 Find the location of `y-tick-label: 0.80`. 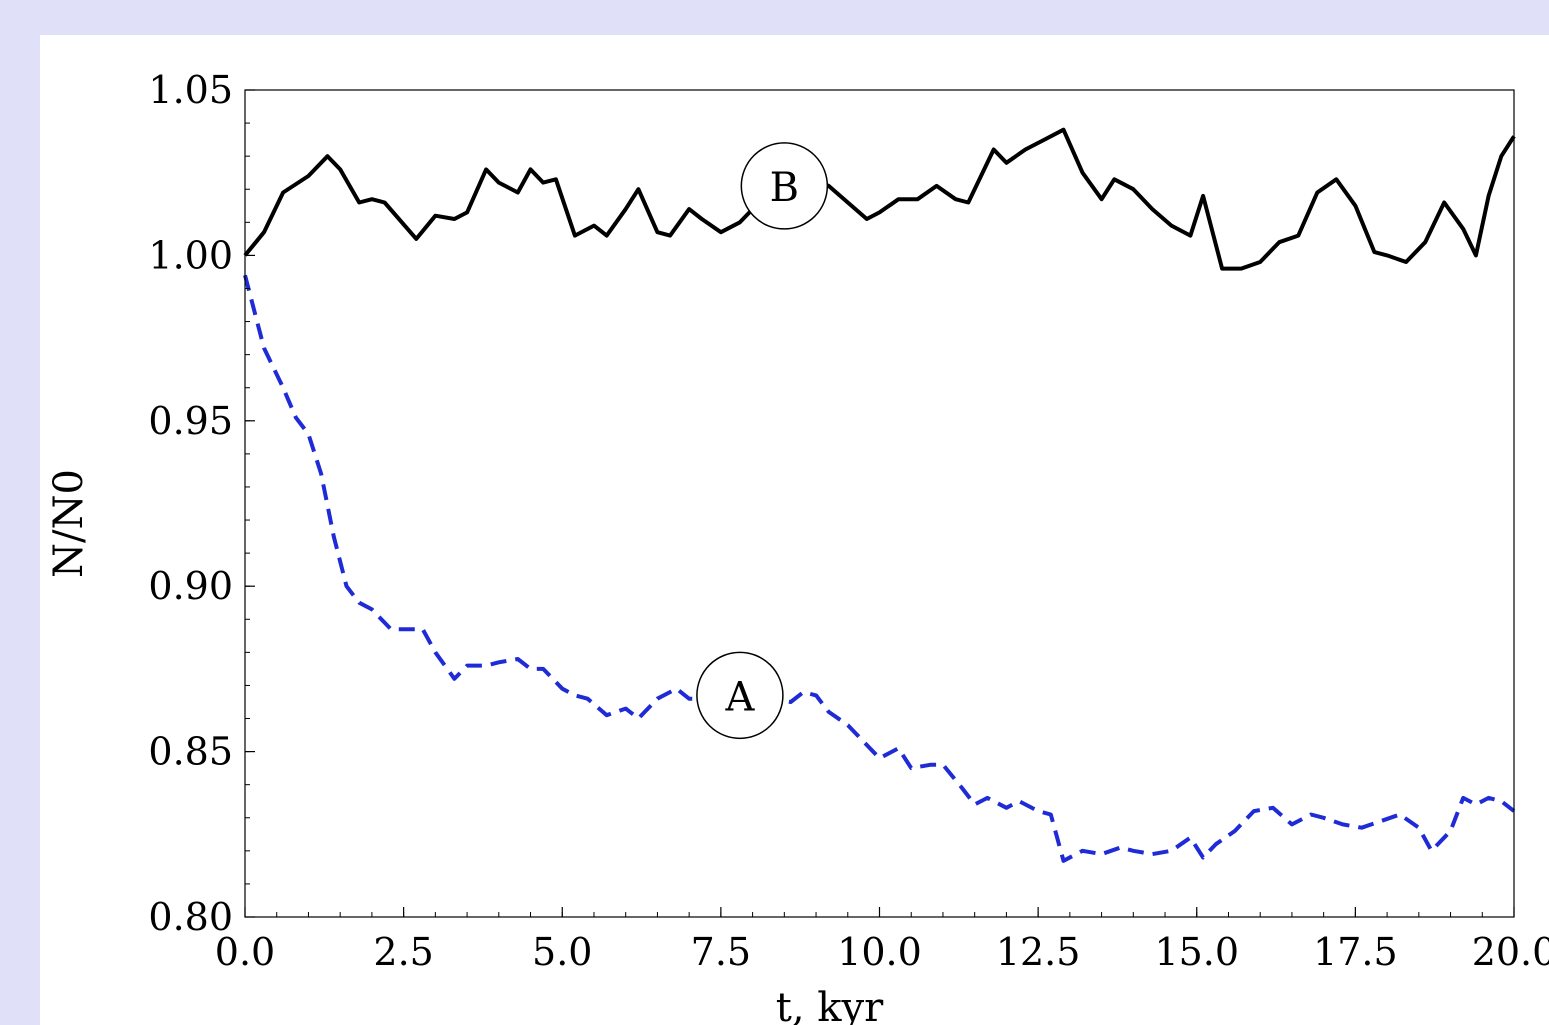

y-tick-label: 0.80 is located at coordinates (190, 917).